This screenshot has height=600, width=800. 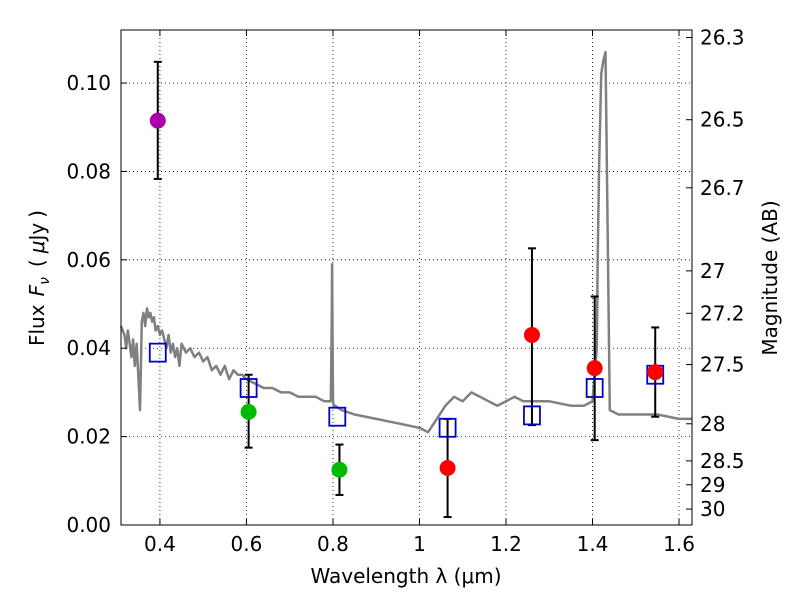 I want to click on x-tick-label: 1.4, so click(x=593, y=544).